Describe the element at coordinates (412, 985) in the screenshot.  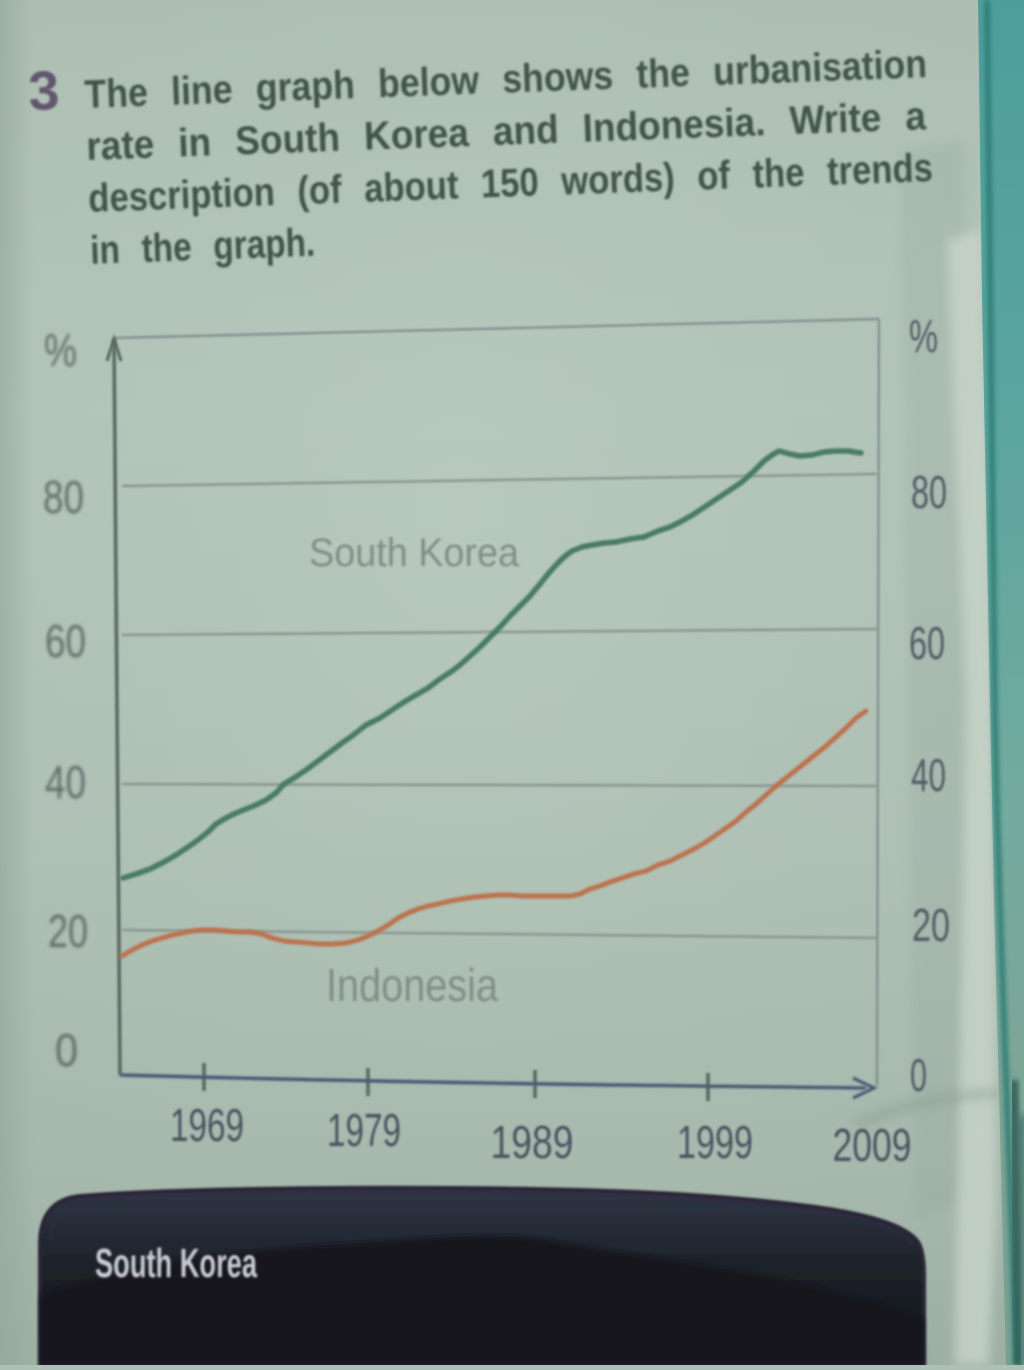
I see `svg-text: Indonesia` at that location.